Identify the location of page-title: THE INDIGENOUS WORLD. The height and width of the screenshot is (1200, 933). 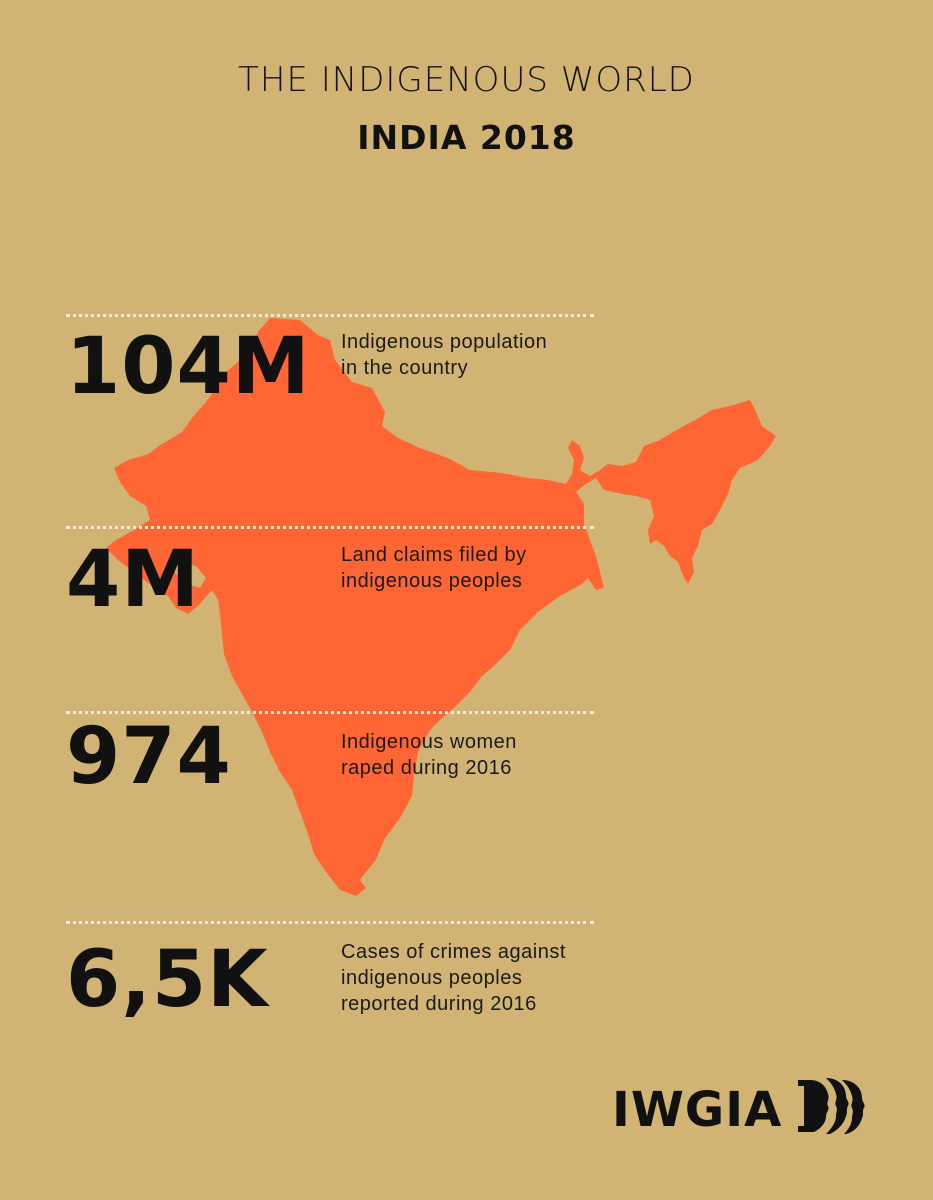
(466, 80).